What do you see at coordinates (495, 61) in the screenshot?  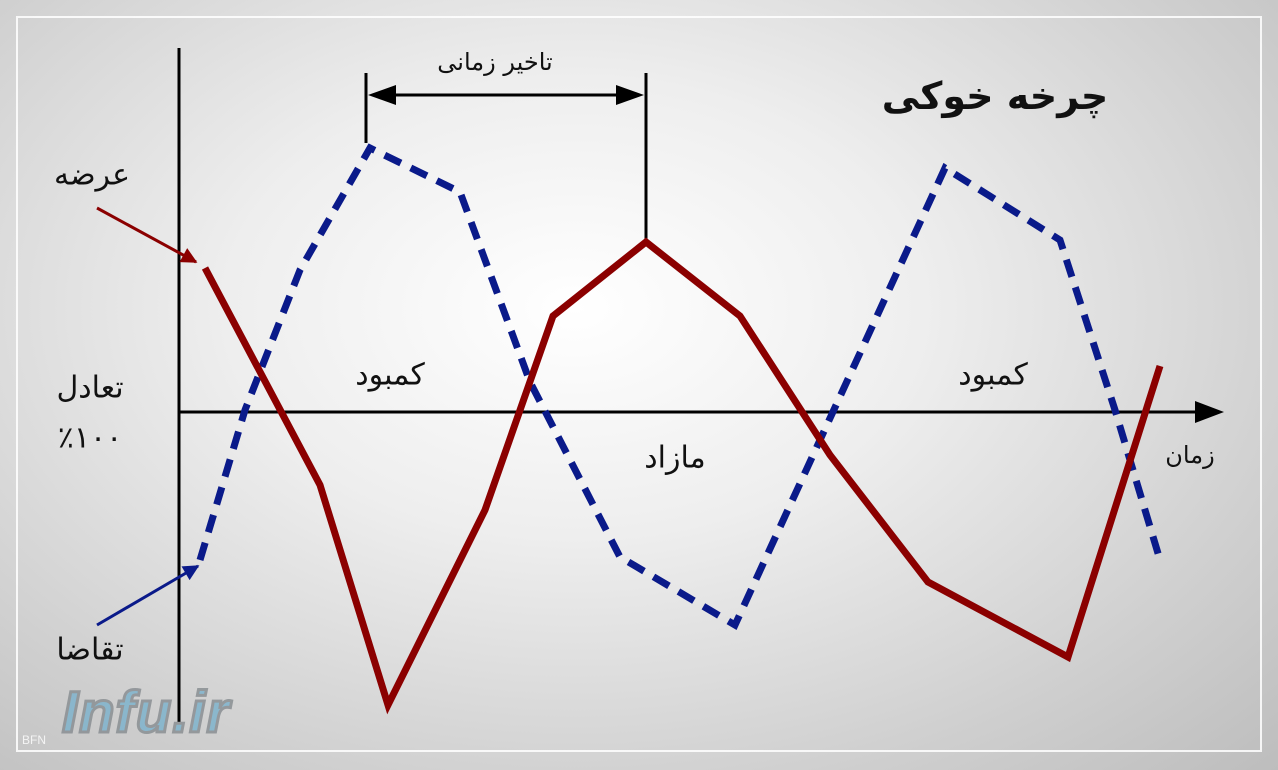 I see `time-lag-label: تاخیر زمانی` at bounding box center [495, 61].